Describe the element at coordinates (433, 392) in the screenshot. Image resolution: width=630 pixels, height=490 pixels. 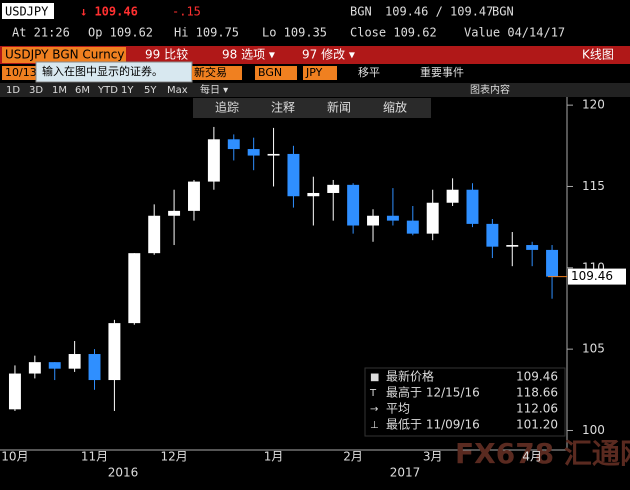
I see `legend-label: 最高于 12/15/16` at that location.